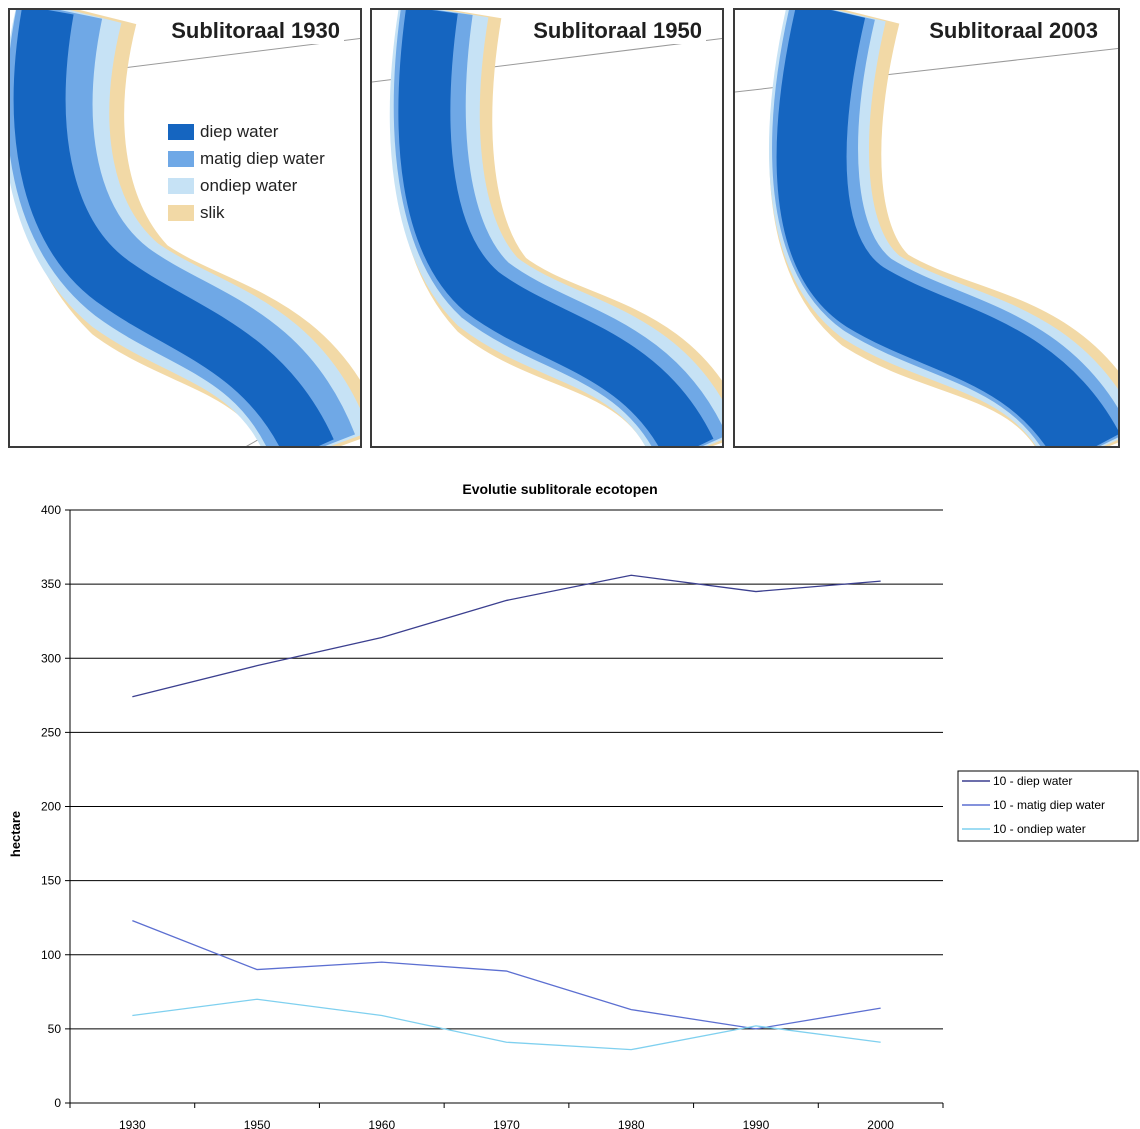  I want to click on legend-label: diep water, so click(239, 131).